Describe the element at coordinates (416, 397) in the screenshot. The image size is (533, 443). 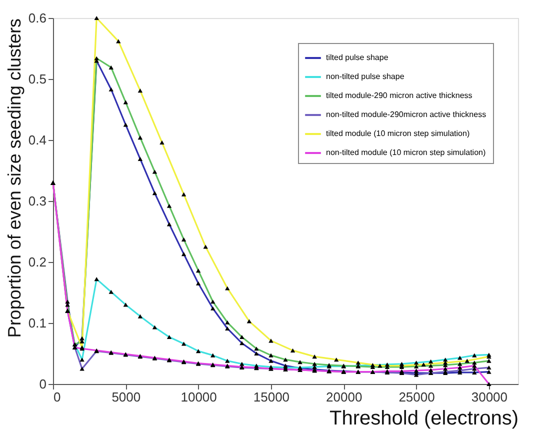
I see `x-tick-label: 25000` at that location.